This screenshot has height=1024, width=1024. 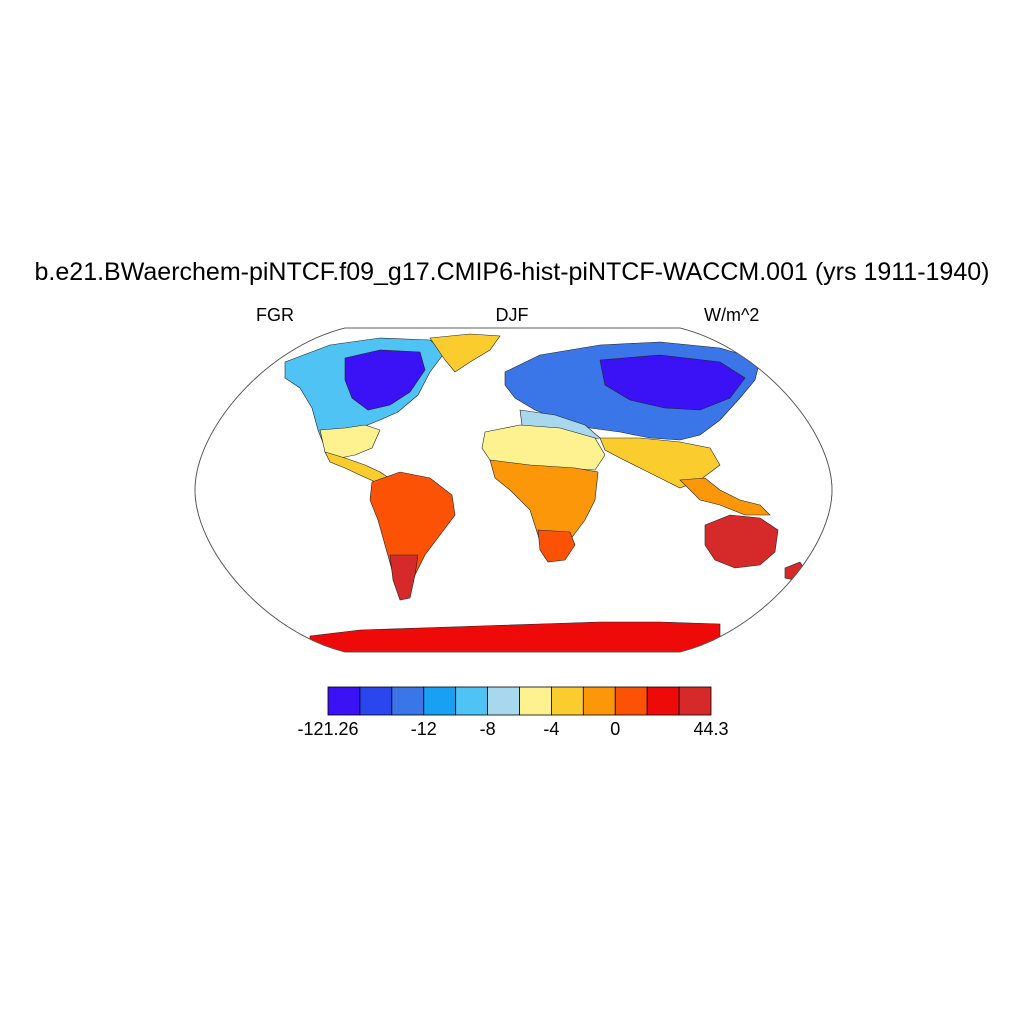 What do you see at coordinates (512, 315) in the screenshot?
I see `season-label: DJF` at bounding box center [512, 315].